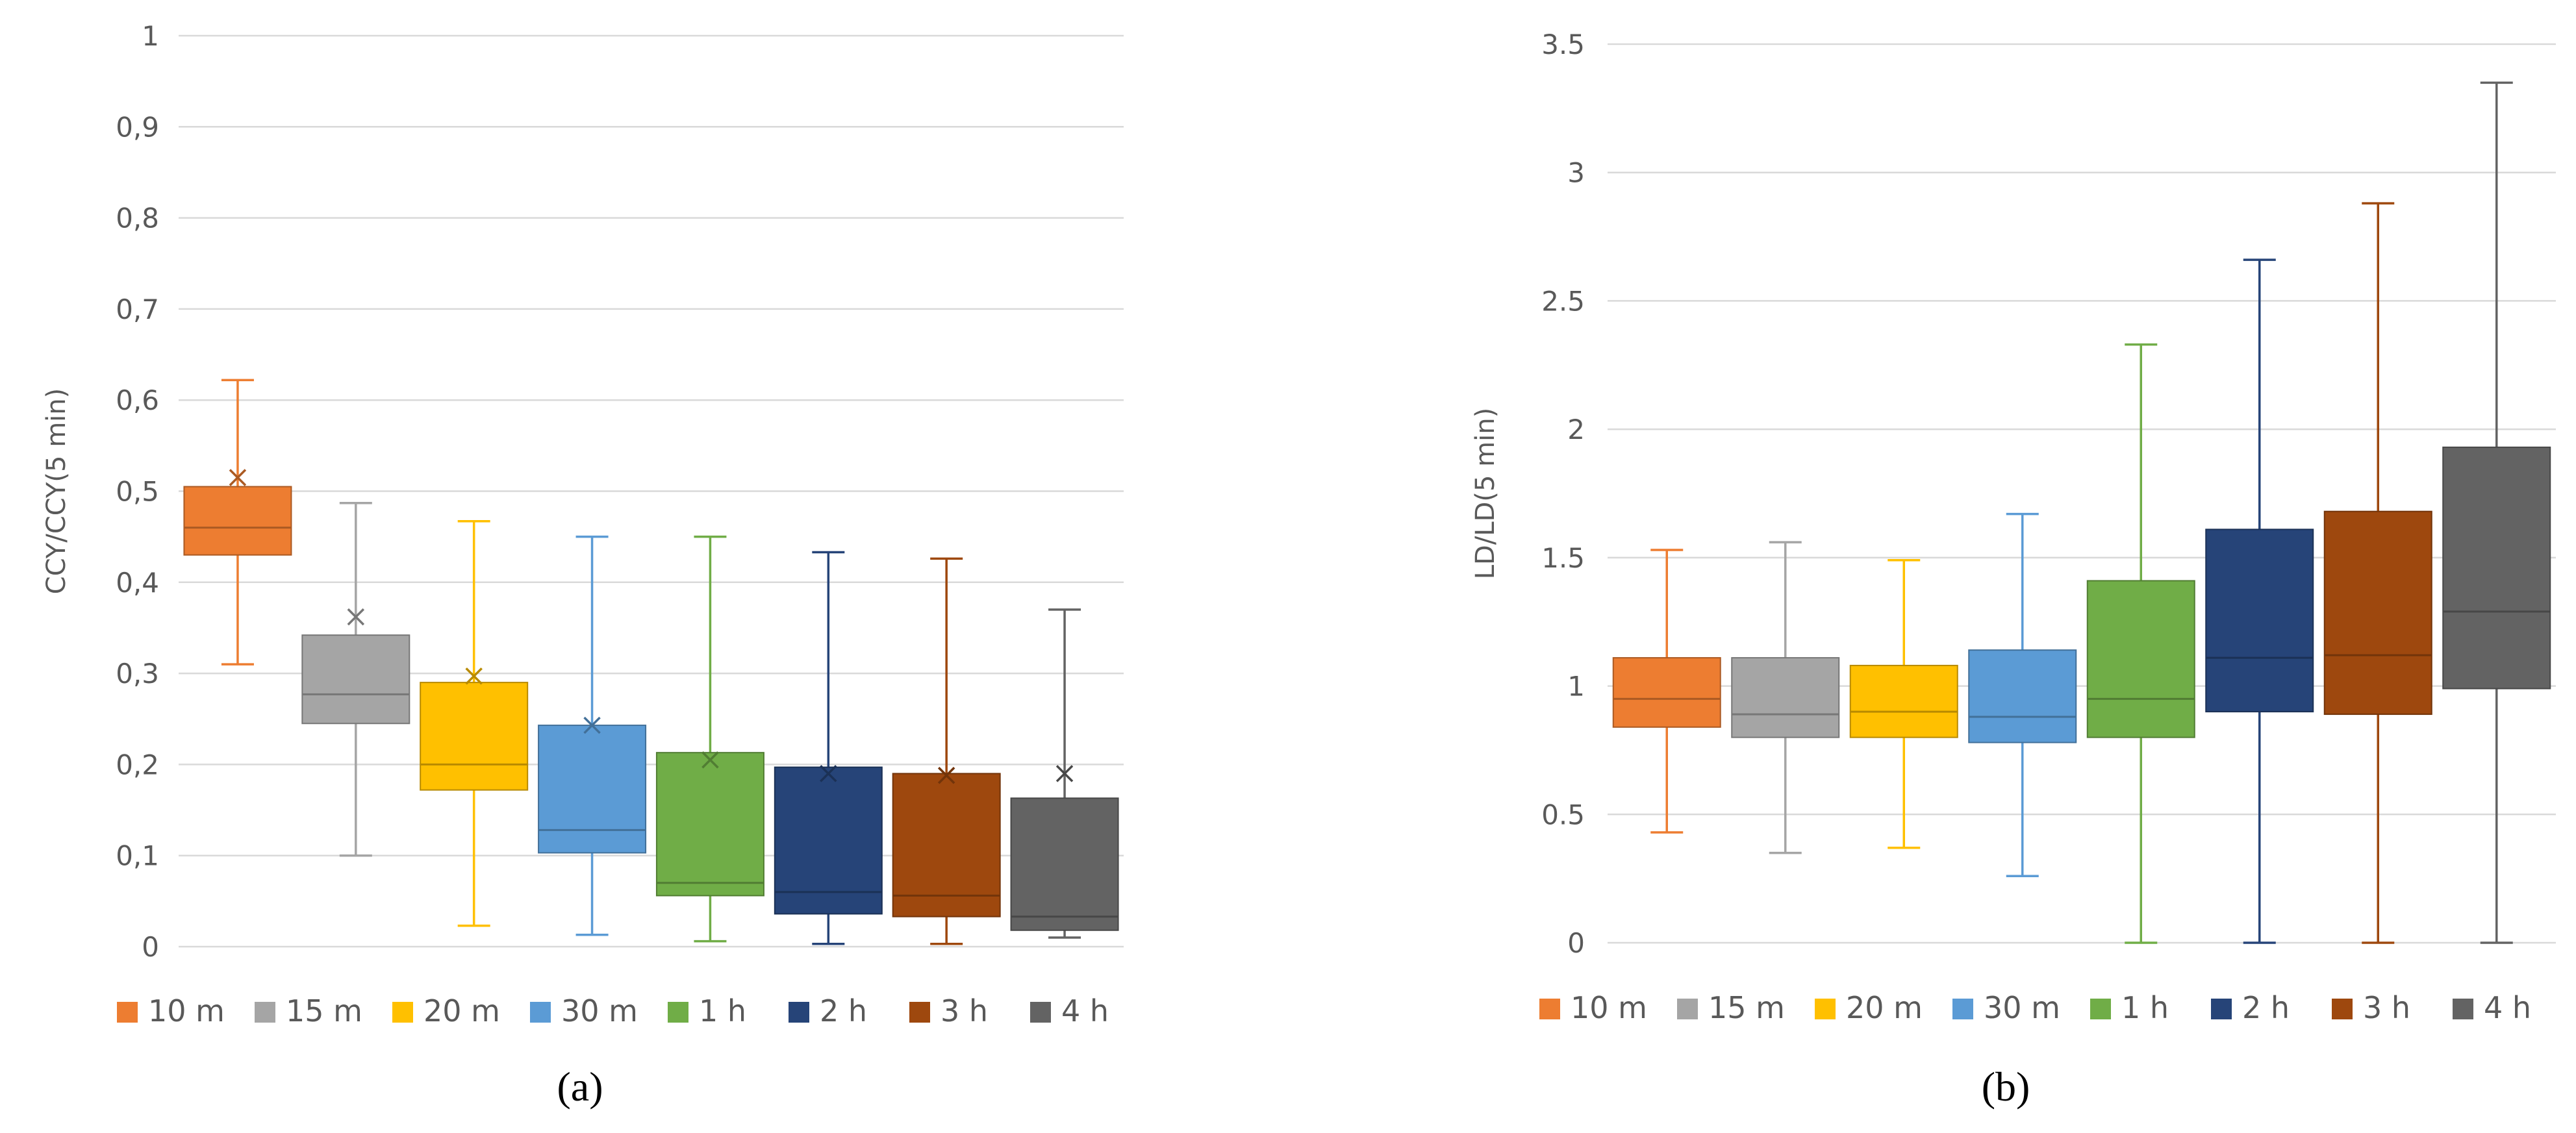 This screenshot has height=1133, width=2576. What do you see at coordinates (137, 856) in the screenshot?
I see `y-tick-label: 0,1` at bounding box center [137, 856].